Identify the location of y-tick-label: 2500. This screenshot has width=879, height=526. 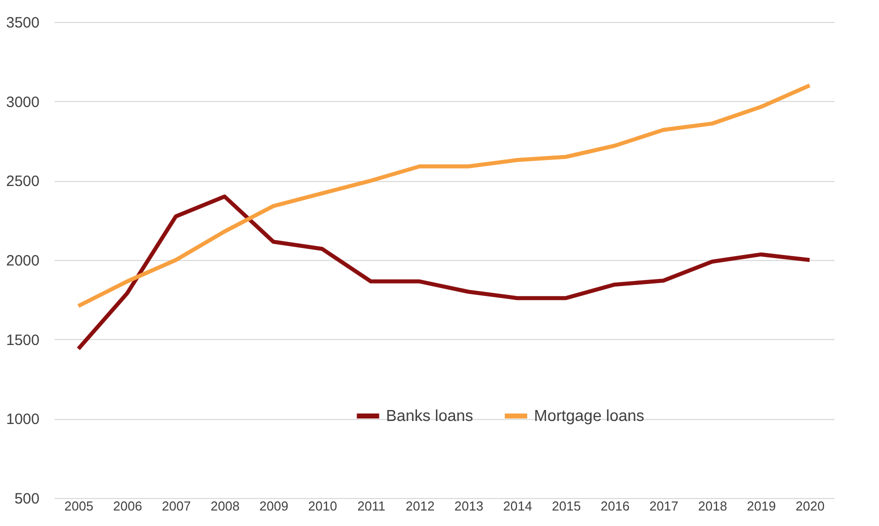
(23, 181).